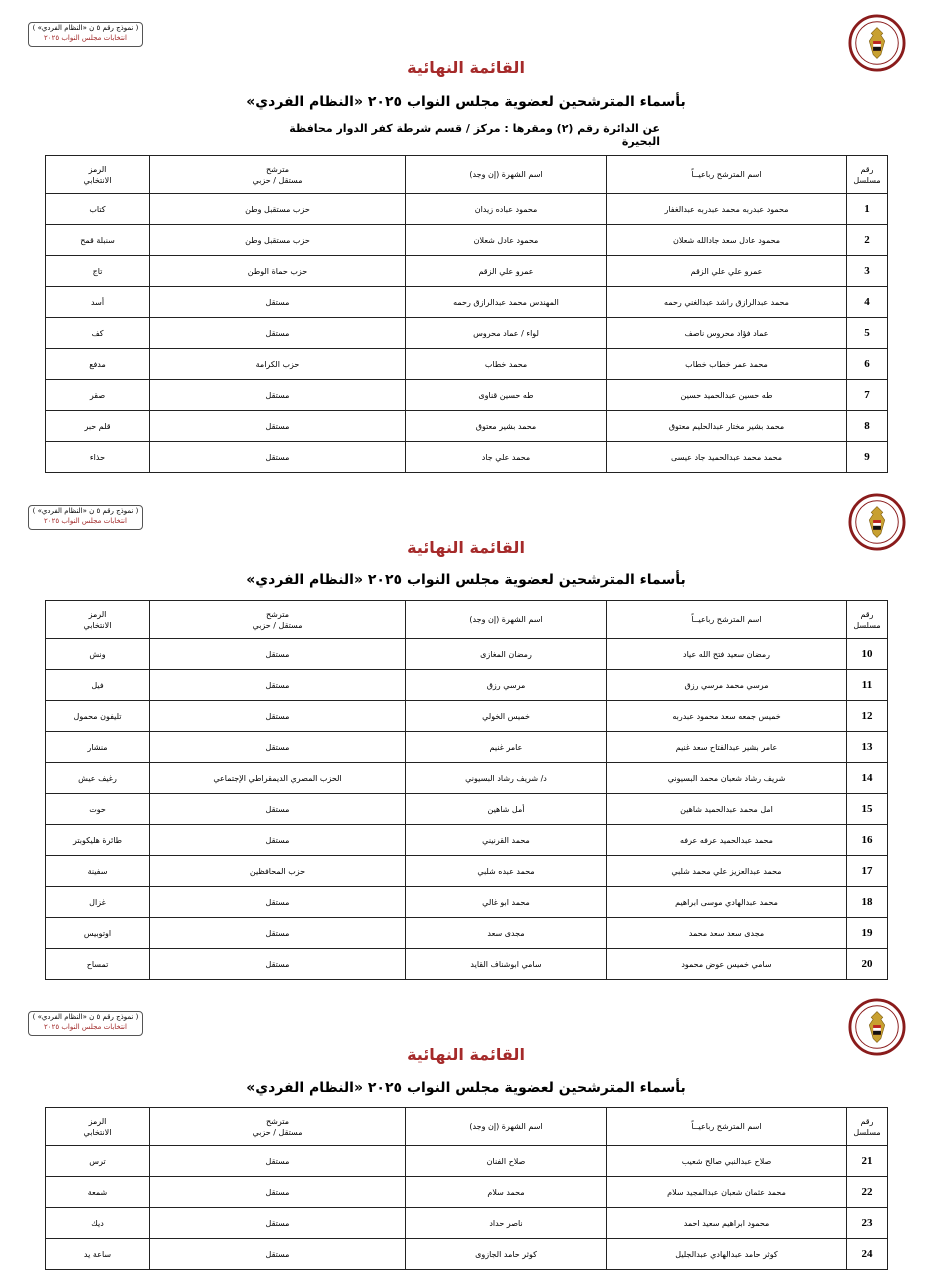  I want to click on candidate-name-cell: امل محمد عبدالحميد شاهين, so click(726, 809).